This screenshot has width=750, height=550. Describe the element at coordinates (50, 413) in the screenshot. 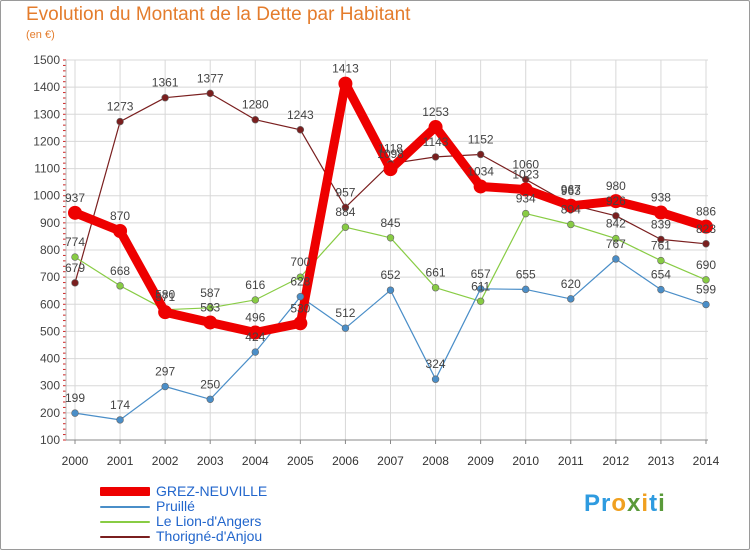

I see `y-tick-label: 200` at that location.